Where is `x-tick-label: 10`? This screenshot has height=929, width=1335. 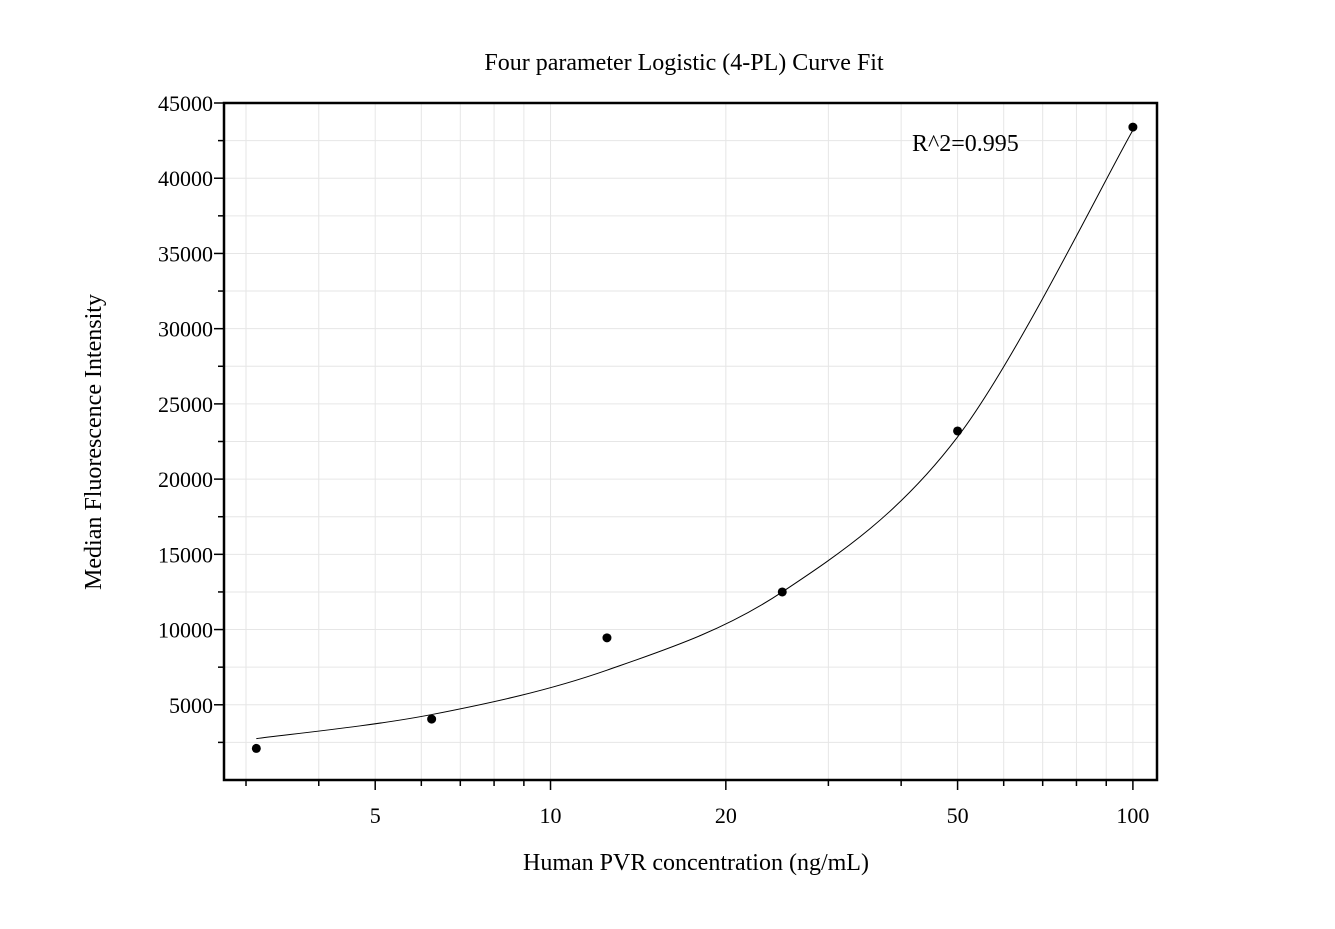 x-tick-label: 10 is located at coordinates (551, 815).